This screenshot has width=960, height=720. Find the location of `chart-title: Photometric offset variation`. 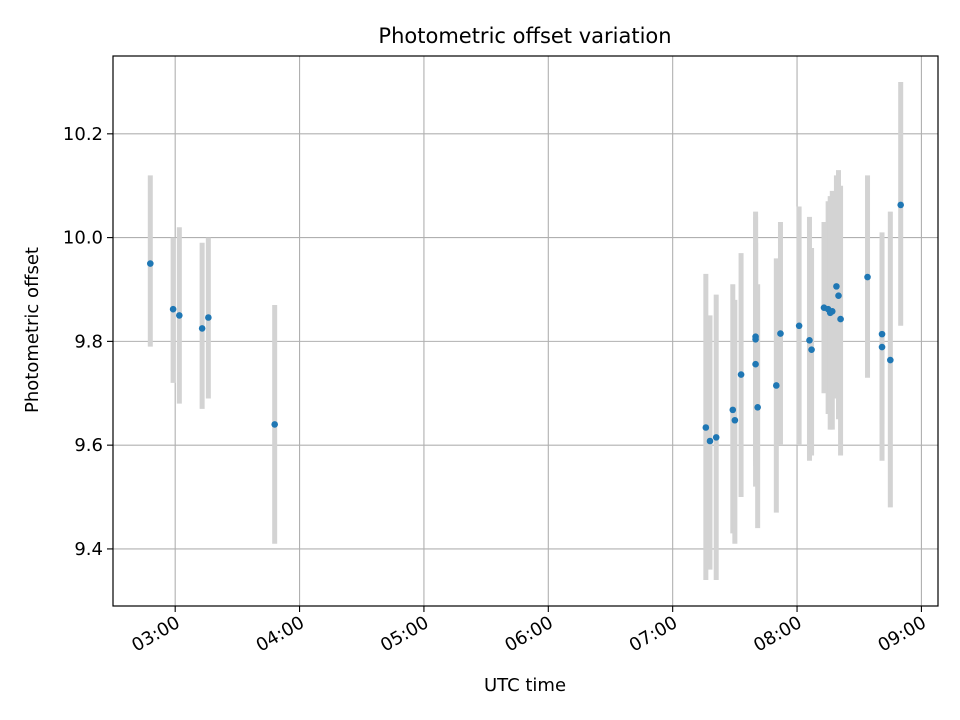

chart-title: Photometric offset variation is located at coordinates (524, 36).